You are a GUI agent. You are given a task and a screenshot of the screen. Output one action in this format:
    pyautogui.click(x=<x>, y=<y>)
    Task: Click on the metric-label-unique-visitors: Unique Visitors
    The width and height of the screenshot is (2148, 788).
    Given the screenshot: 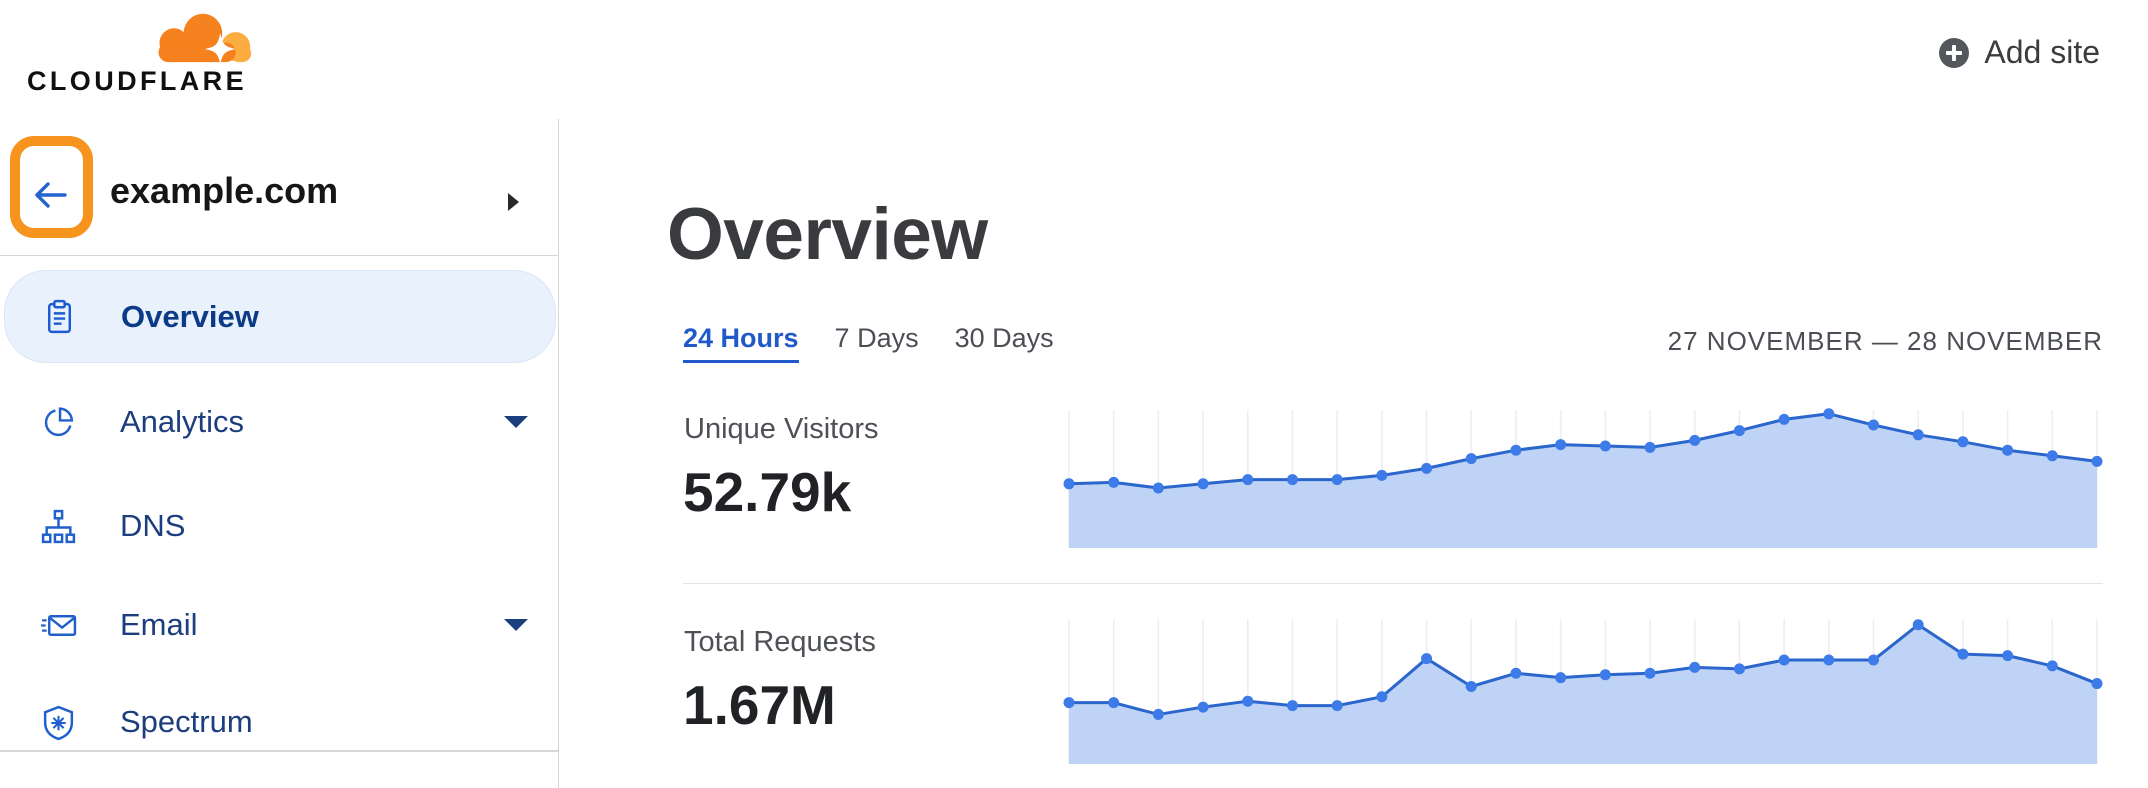 What is the action you would take?
    pyautogui.click(x=781, y=429)
    